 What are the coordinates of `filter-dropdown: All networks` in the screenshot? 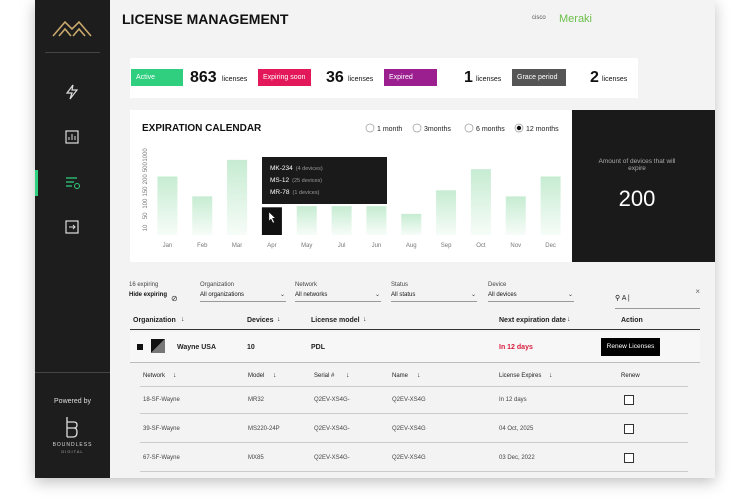 It's located at (338, 297).